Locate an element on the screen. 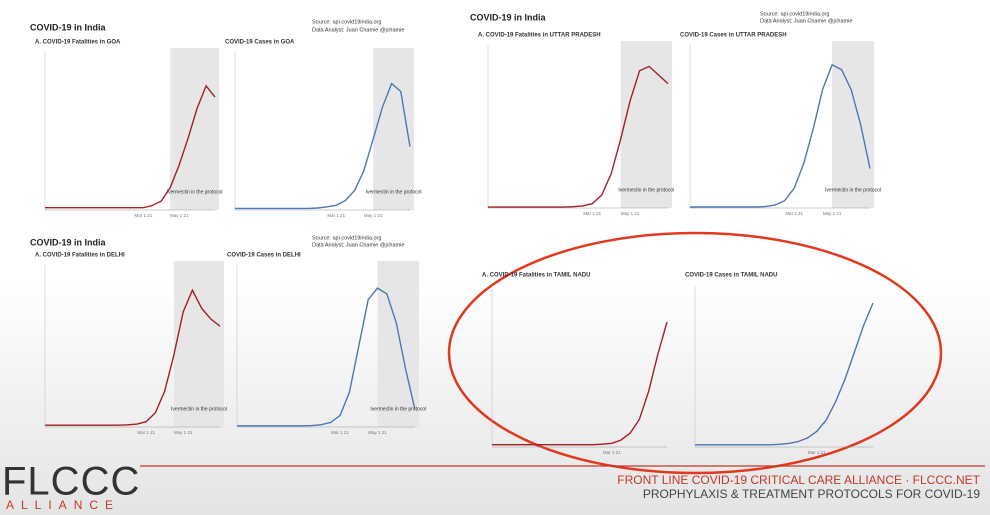 This screenshot has width=990, height=515. logo-sub: ALLIANCE is located at coordinates (63, 505).